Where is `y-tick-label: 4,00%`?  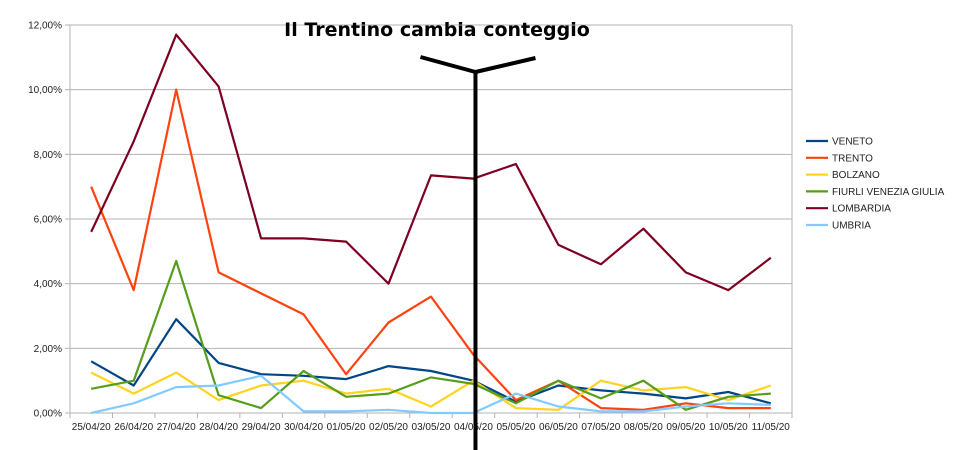 y-tick-label: 4,00% is located at coordinates (48, 284).